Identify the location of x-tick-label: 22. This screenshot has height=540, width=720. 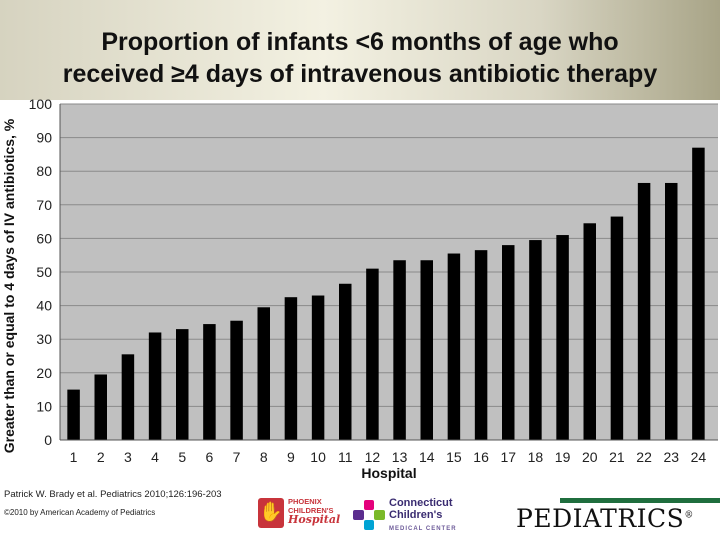
(644, 457).